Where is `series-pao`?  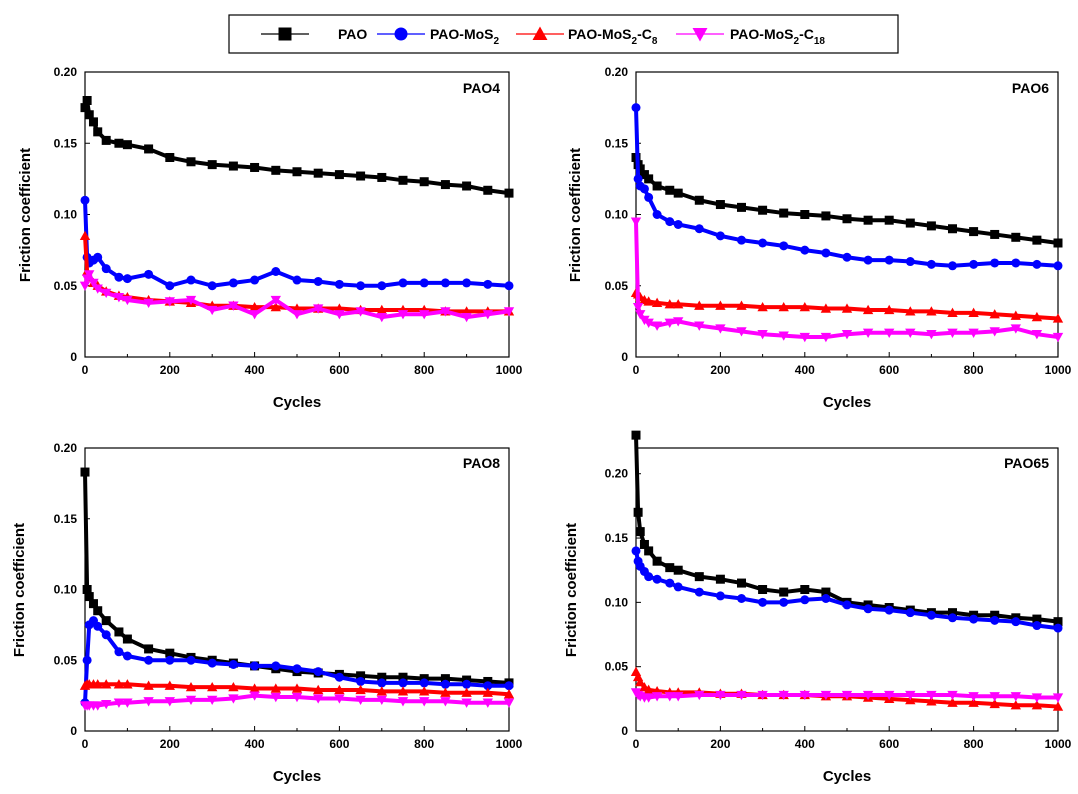 series-pao is located at coordinates (297, 147).